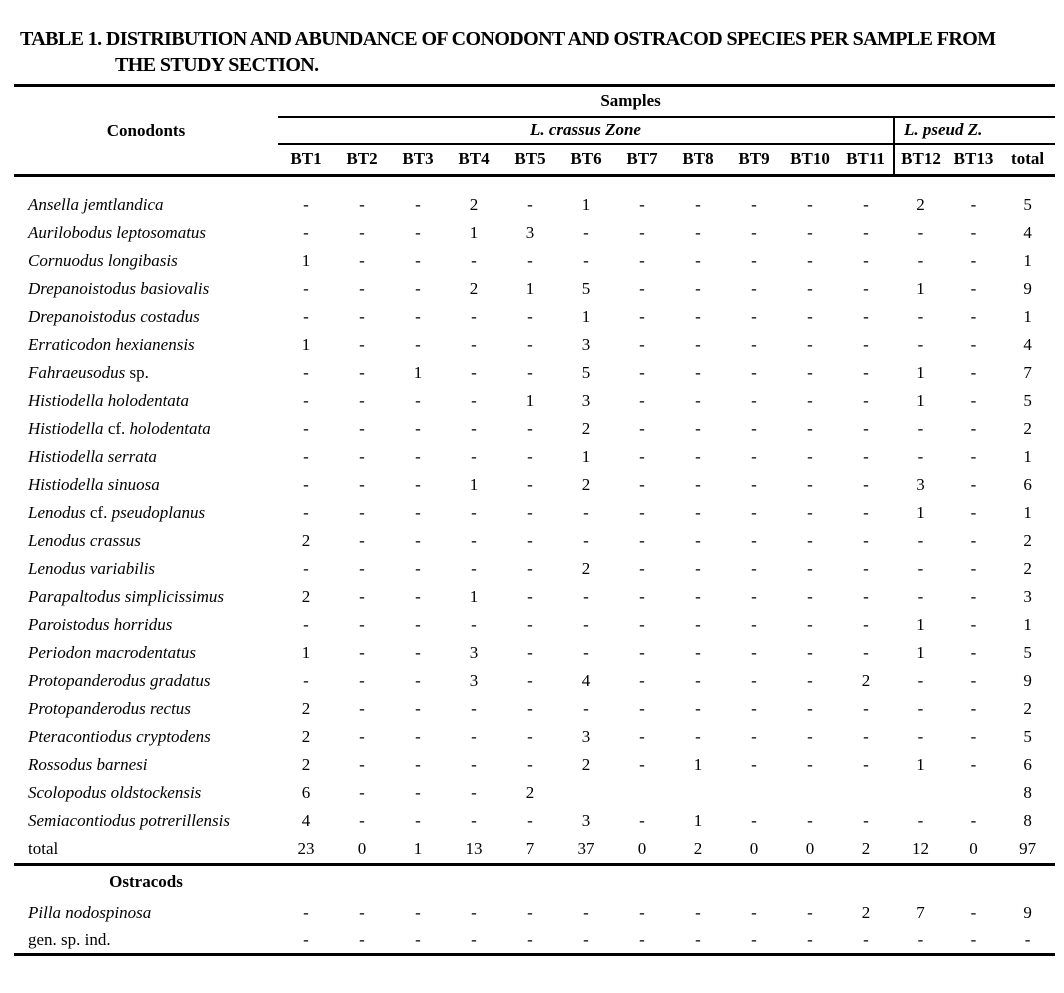 The height and width of the screenshot is (993, 1064). I want to click on table-row: Protopanderodus gradatus - - - 3 - 4 - - - - 2 - - 9, so click(534, 681).